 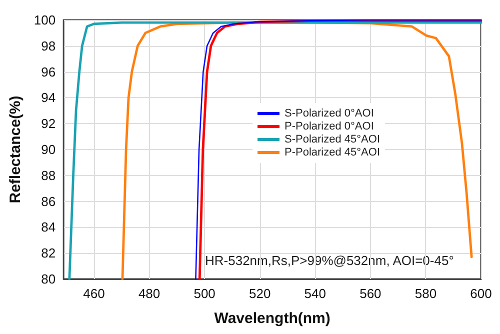 I want to click on y-tick-label: 90, so click(x=48, y=149).